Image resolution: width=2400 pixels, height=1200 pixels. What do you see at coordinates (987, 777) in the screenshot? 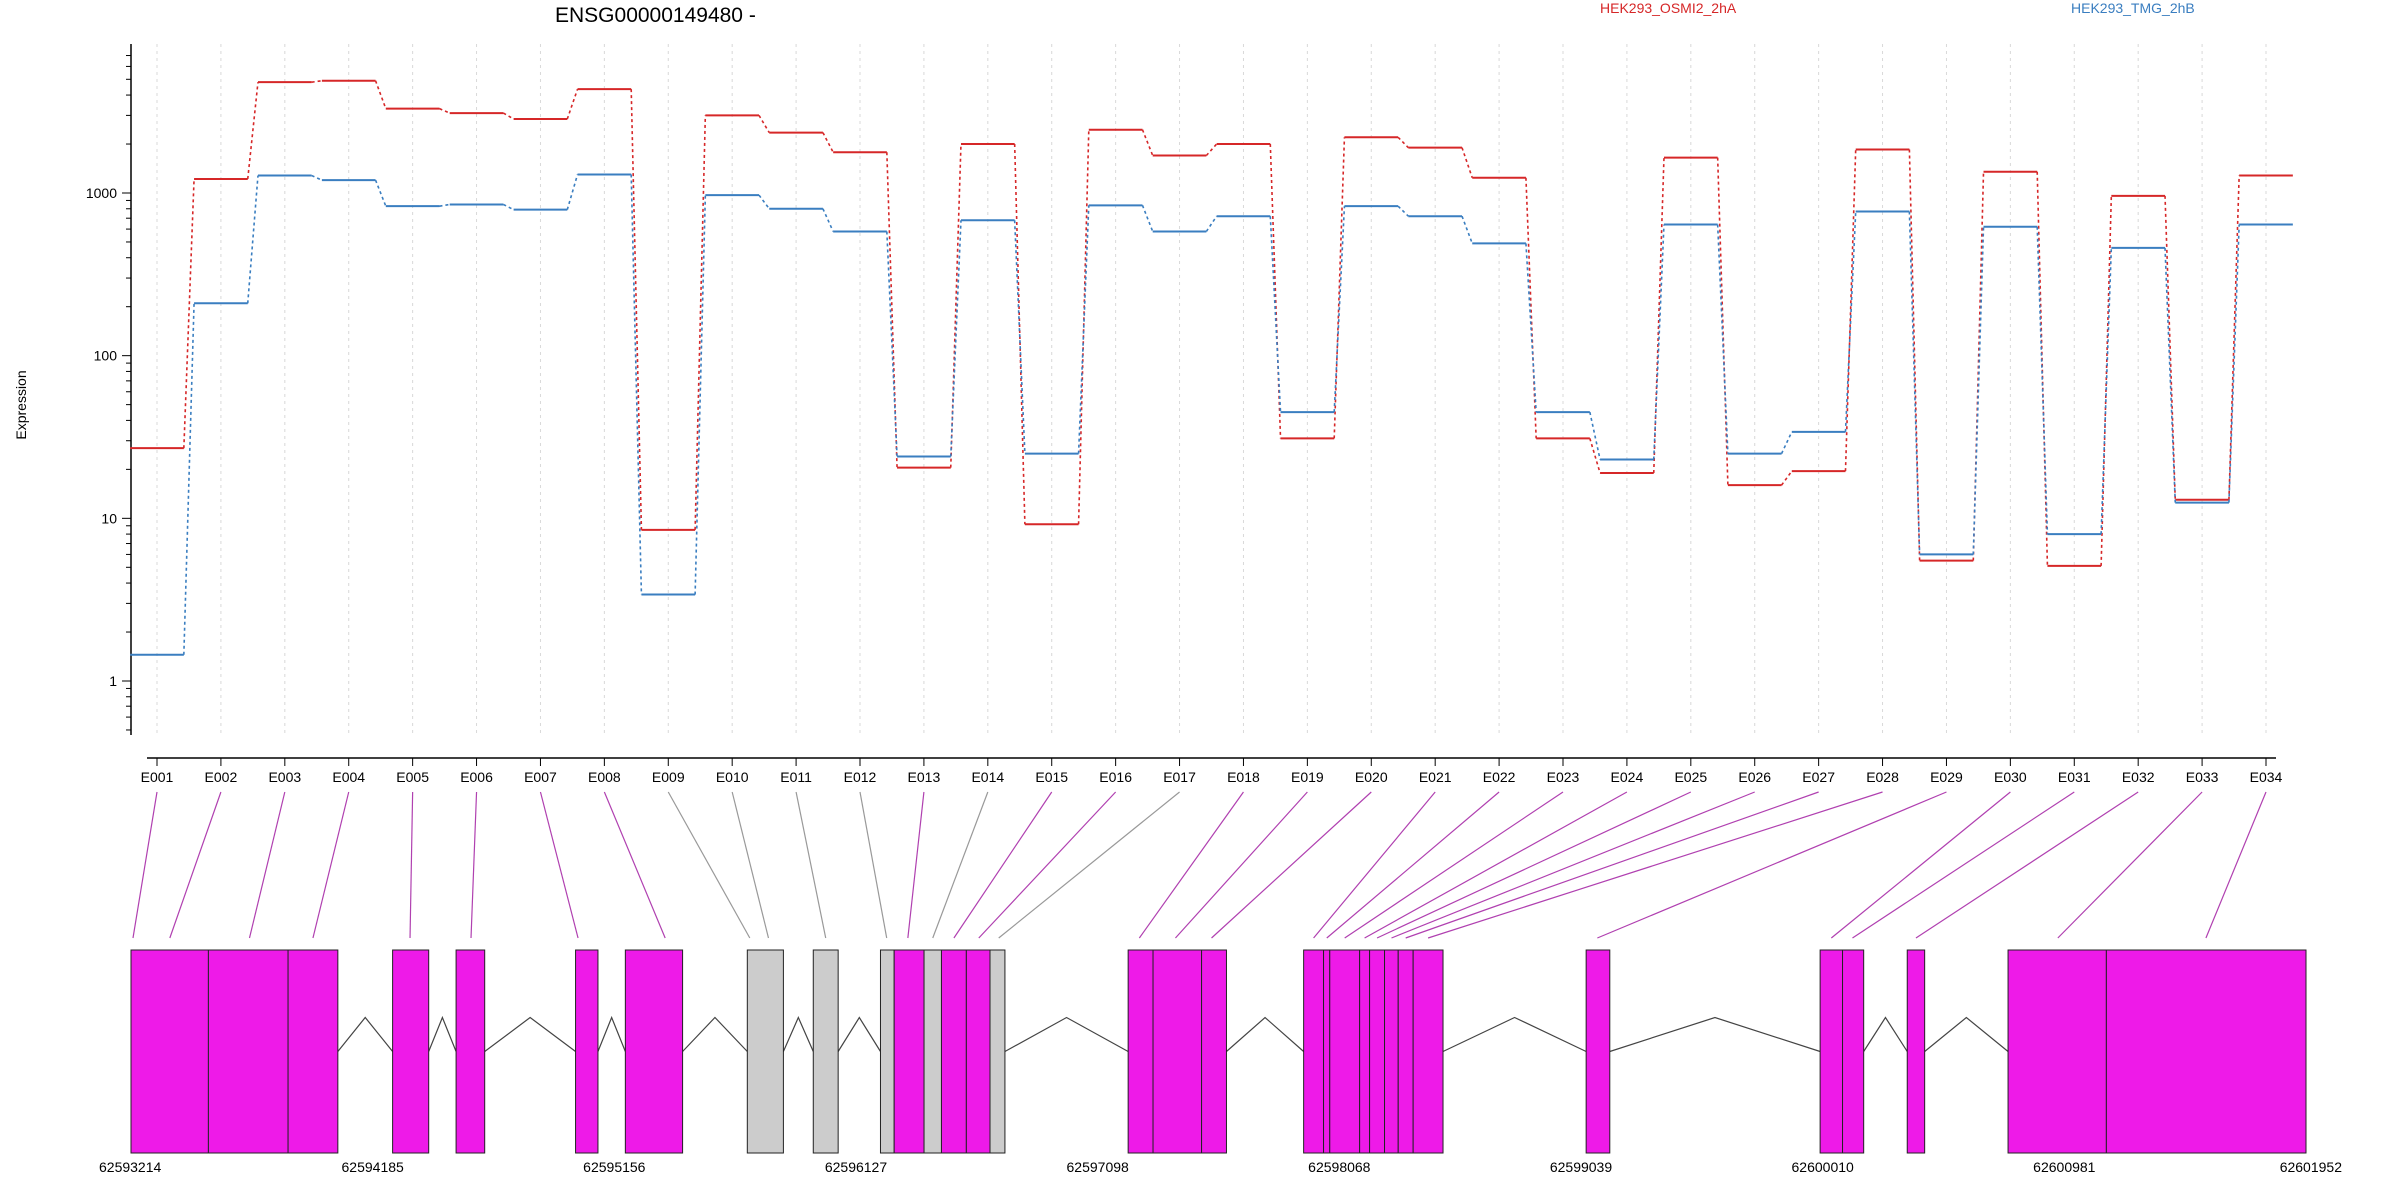
I see `x-tick-label: E014` at bounding box center [987, 777].